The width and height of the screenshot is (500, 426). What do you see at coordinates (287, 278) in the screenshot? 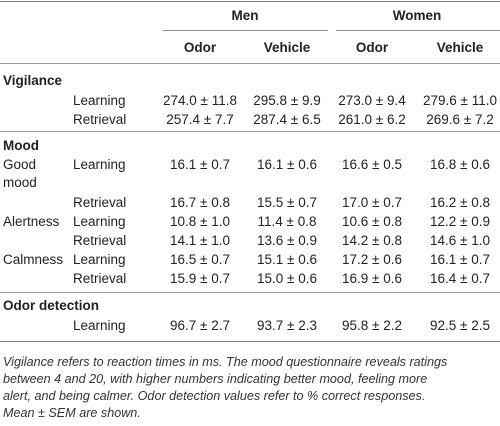
I see `value-cell: 15.0 ± 0.6` at bounding box center [287, 278].